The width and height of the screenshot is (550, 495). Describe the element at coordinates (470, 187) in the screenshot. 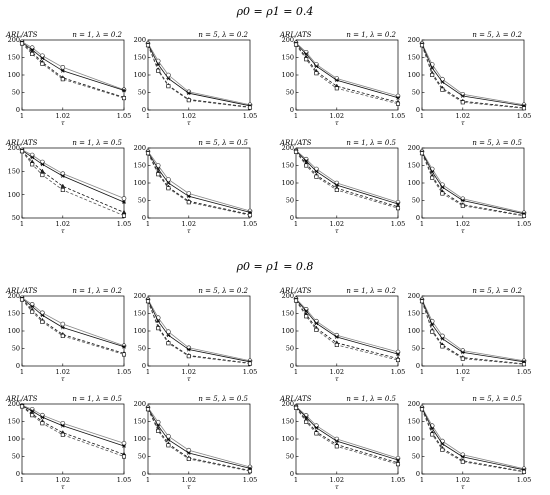

I see `chart-panel: n = 5, λ = 0.5 0 50 100 150 200 1 1.02 1.05 τ` at that location.